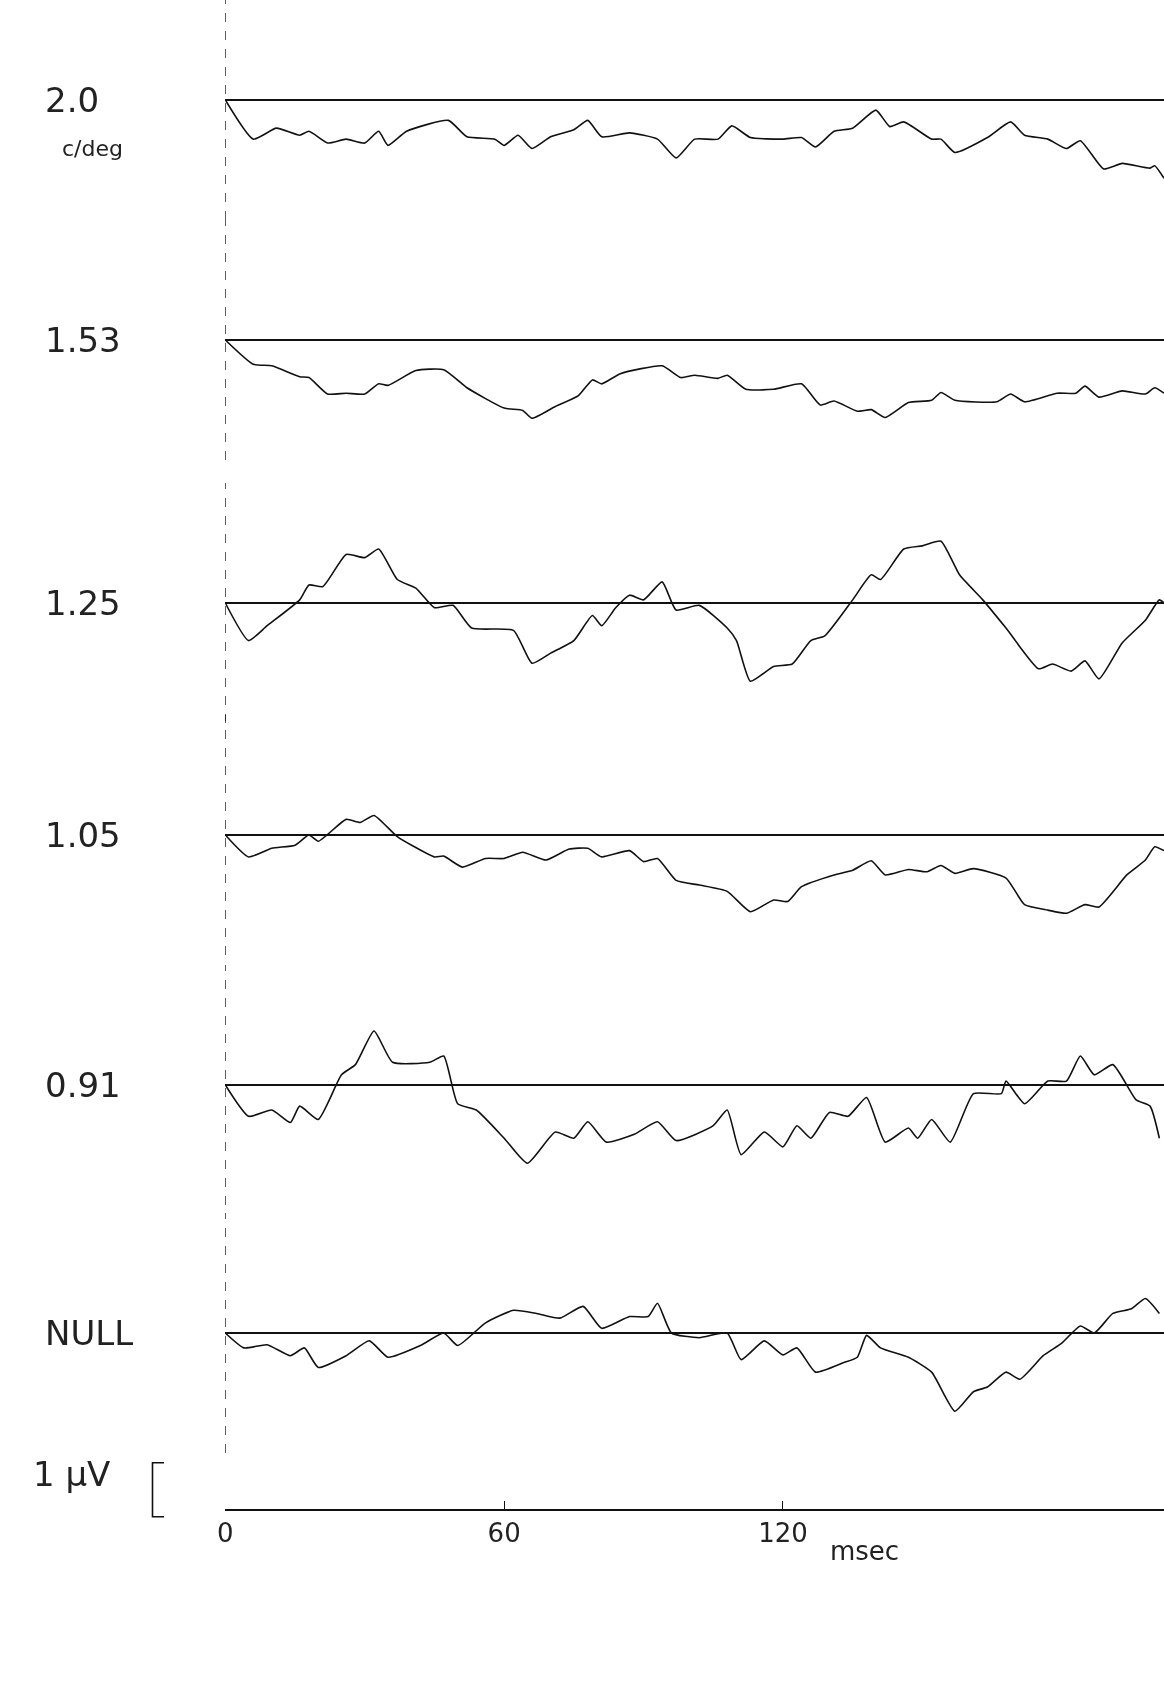  What do you see at coordinates (783, 1533) in the screenshot?
I see `x-tick-label: 120` at bounding box center [783, 1533].